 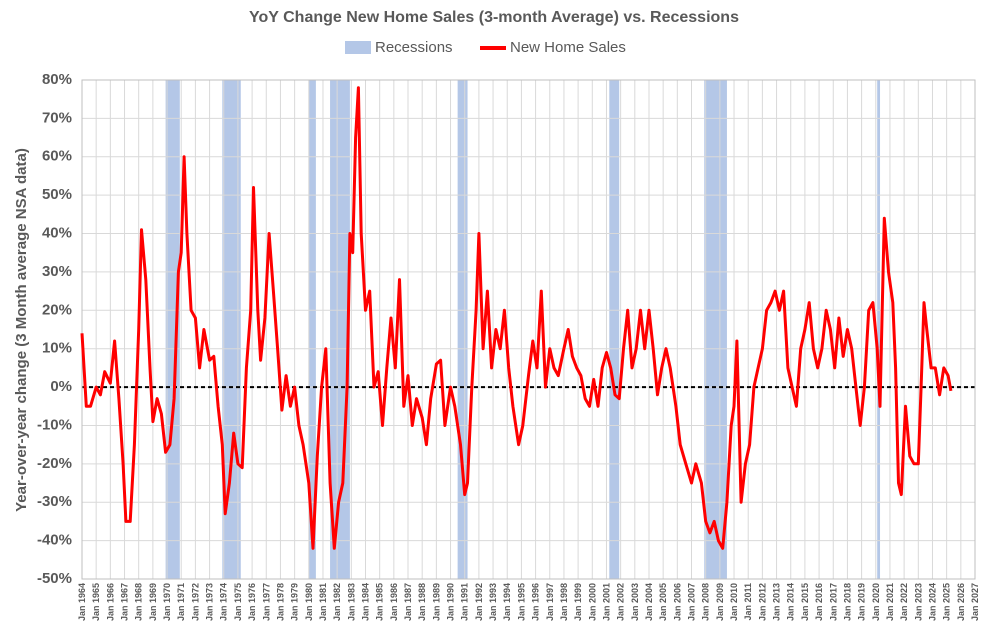 I want to click on x-tick-label: Jan 1965, so click(x=96, y=602).